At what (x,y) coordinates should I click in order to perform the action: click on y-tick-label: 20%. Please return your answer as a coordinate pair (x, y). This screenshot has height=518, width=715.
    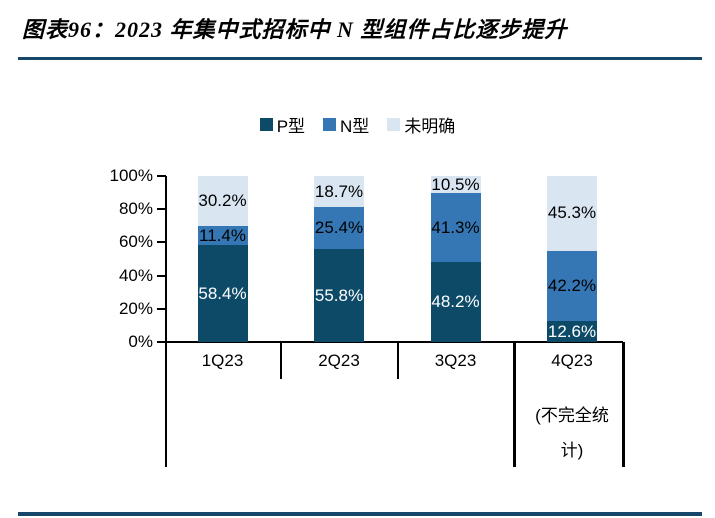
    Looking at the image, I should click on (135, 308).